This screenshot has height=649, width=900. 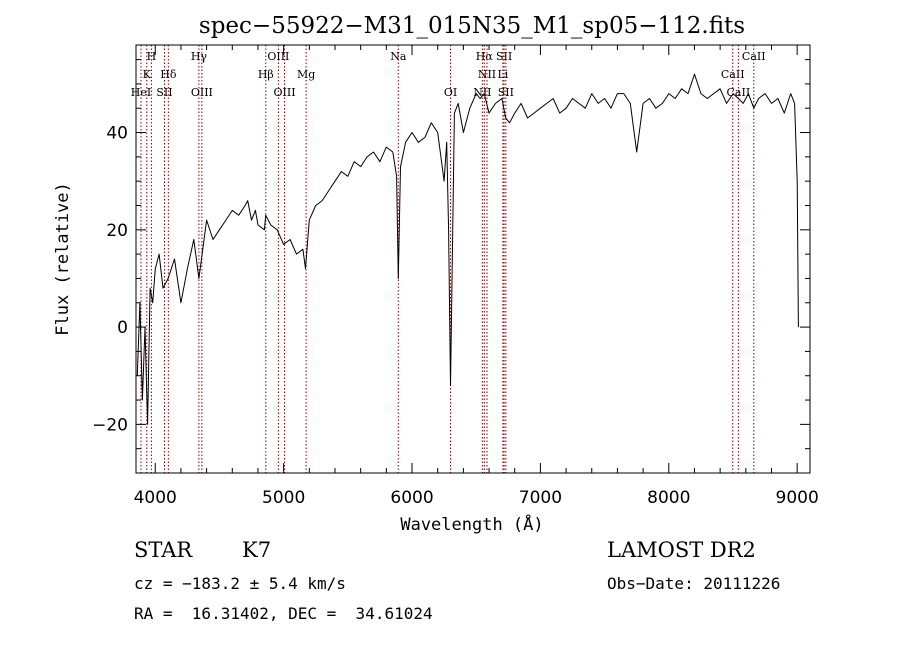 I want to click on ra-dec: RA = 16.31402, DEC = 34.61024, so click(x=283, y=613).